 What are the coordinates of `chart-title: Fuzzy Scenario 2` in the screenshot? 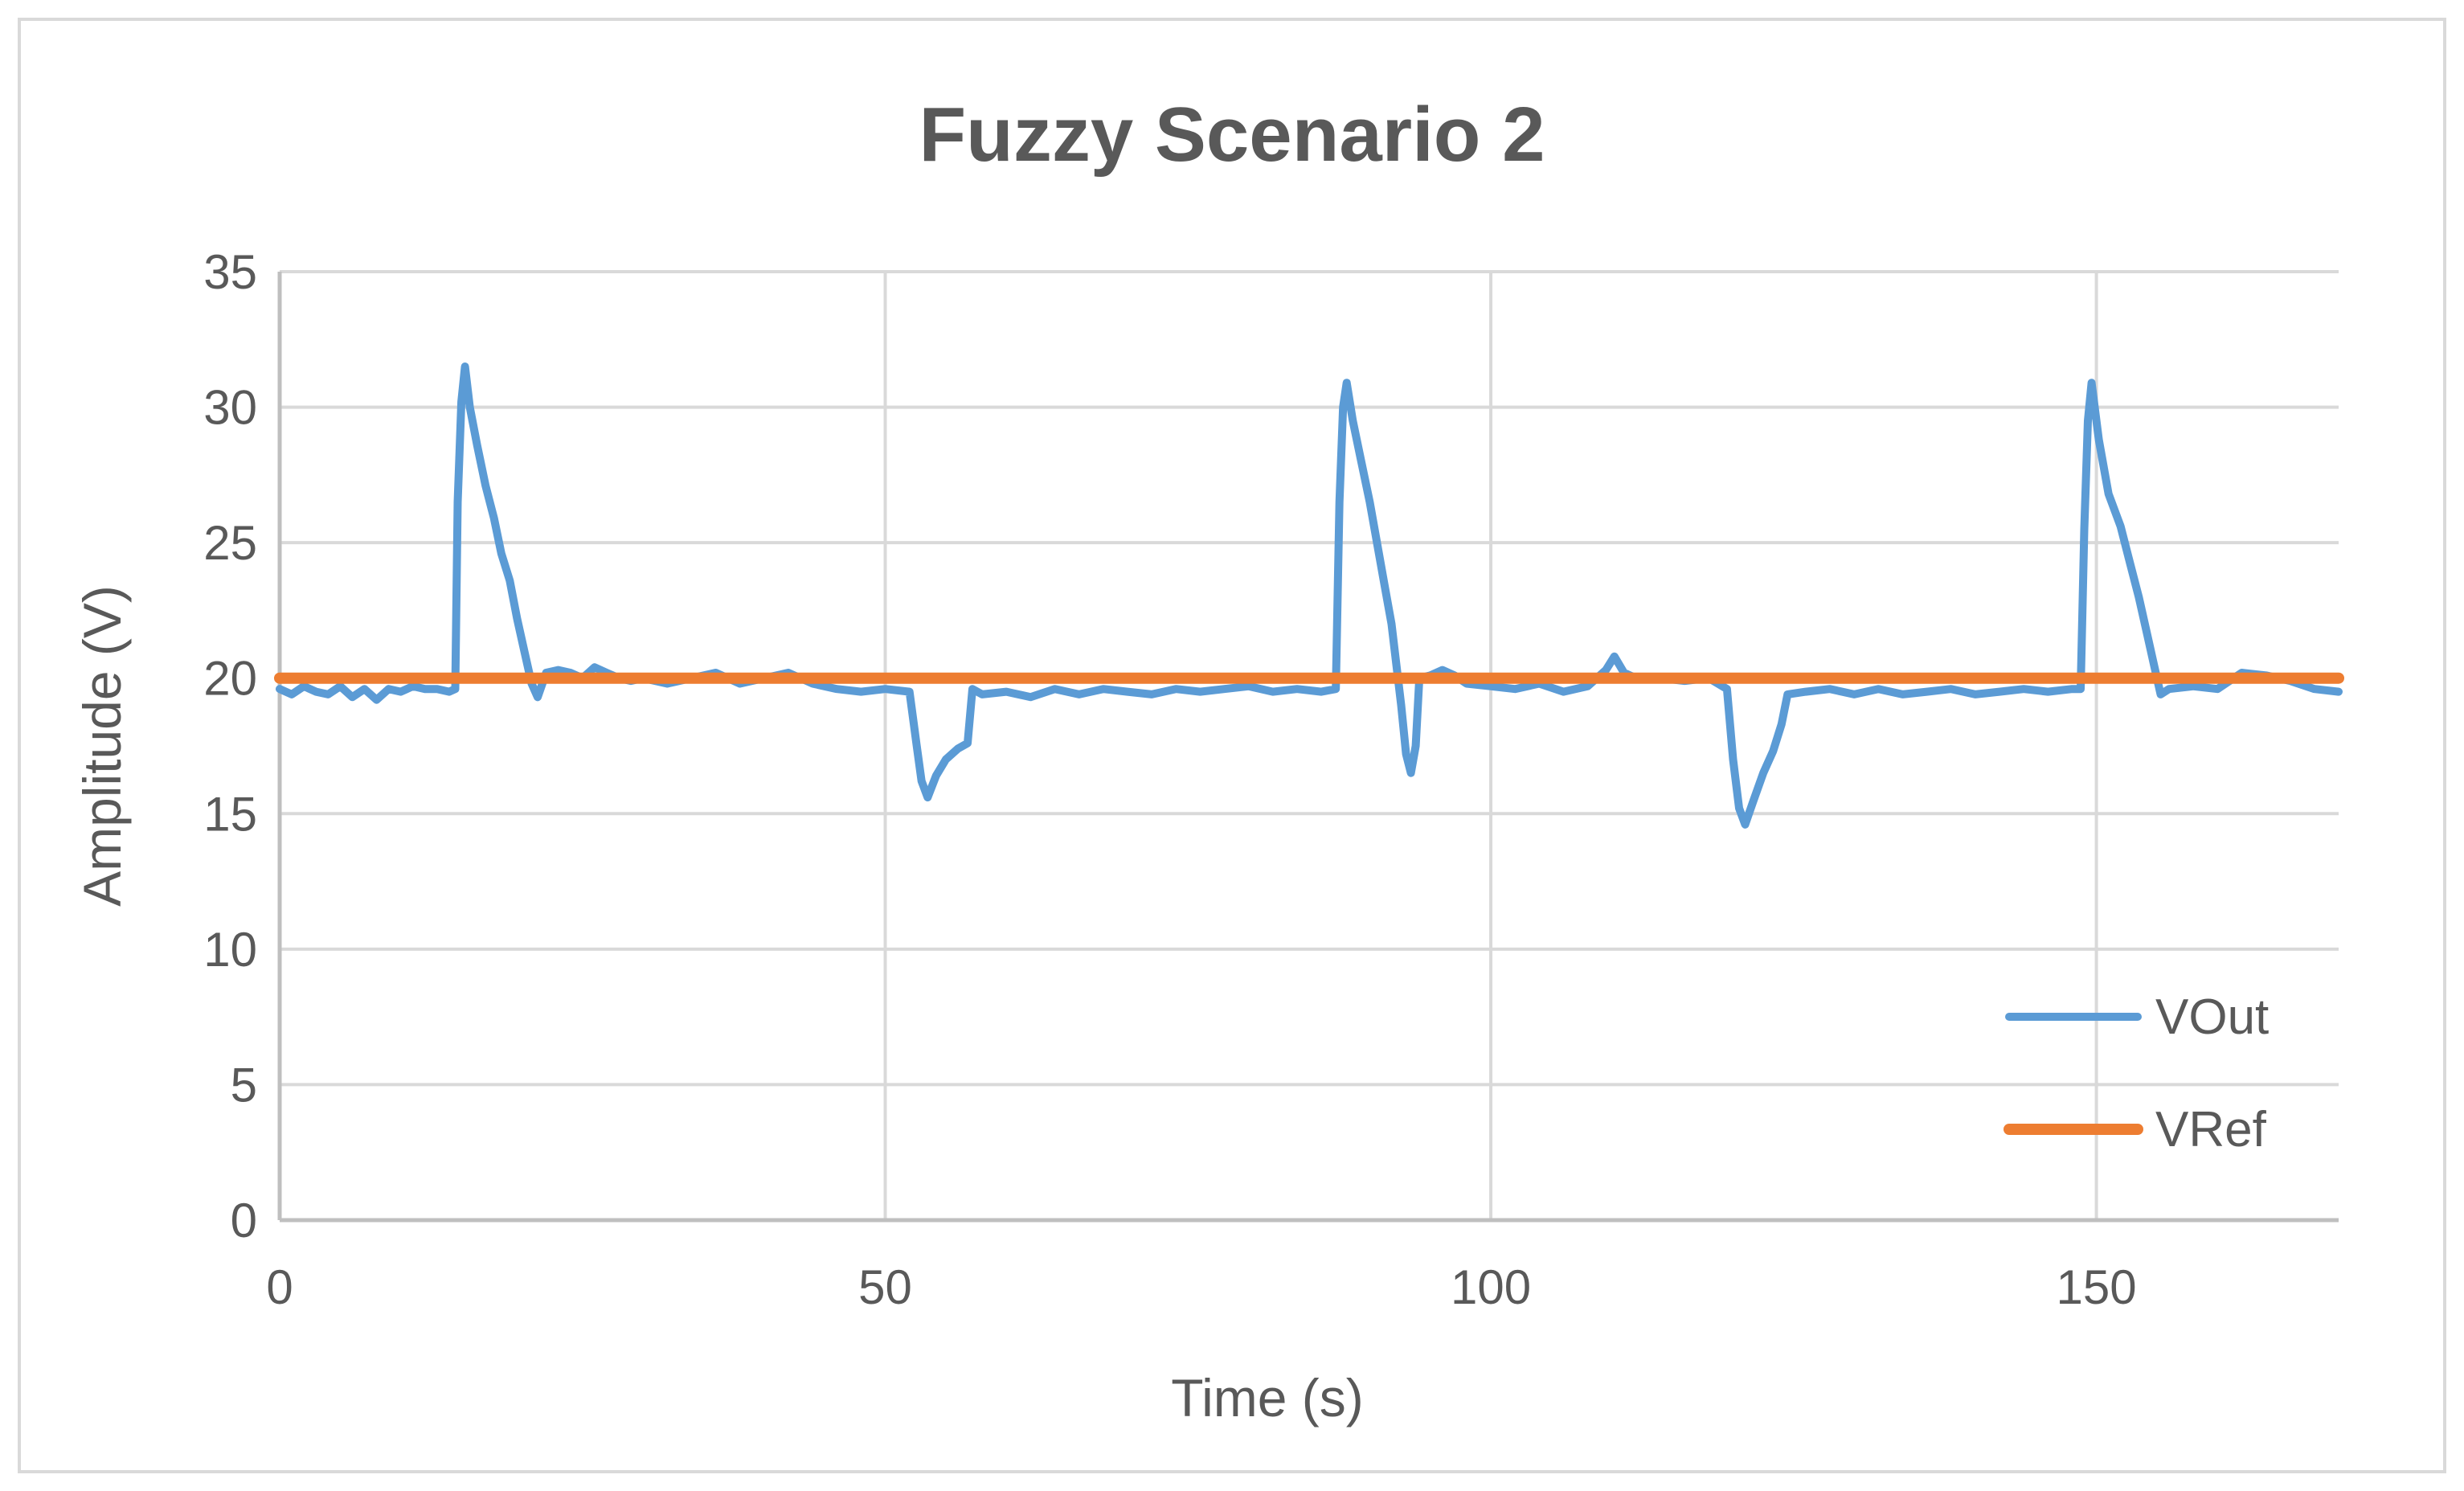 It's located at (1232, 135).